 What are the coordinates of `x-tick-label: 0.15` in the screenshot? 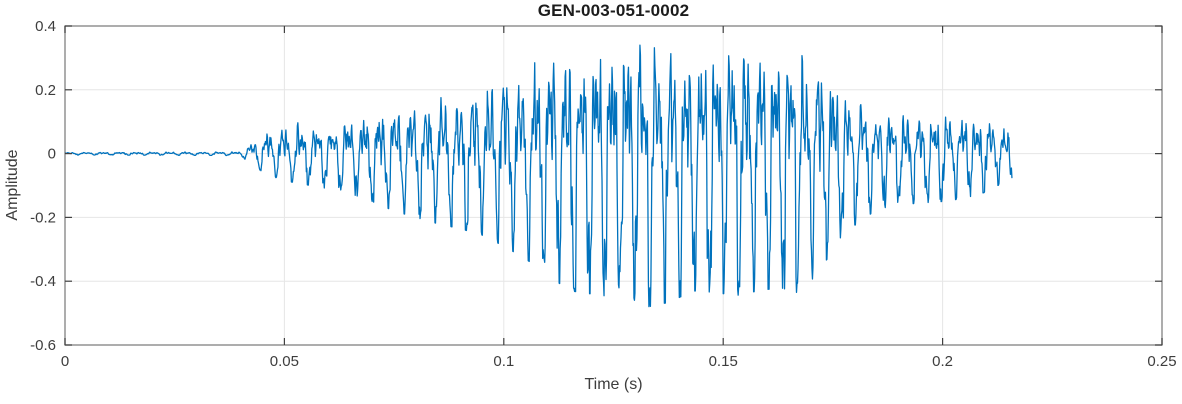 It's located at (723, 361).